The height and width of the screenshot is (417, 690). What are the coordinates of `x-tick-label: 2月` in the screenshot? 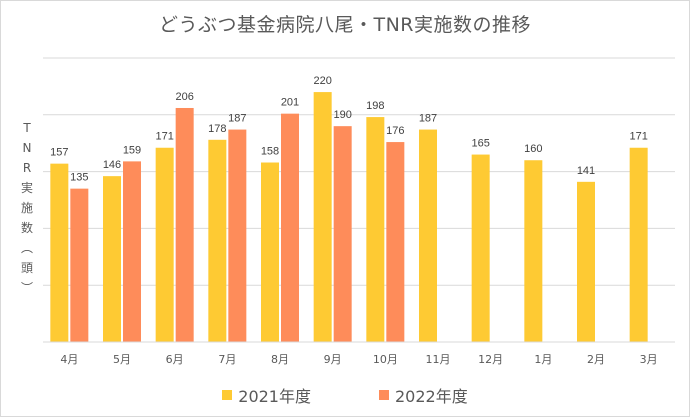 It's located at (596, 359).